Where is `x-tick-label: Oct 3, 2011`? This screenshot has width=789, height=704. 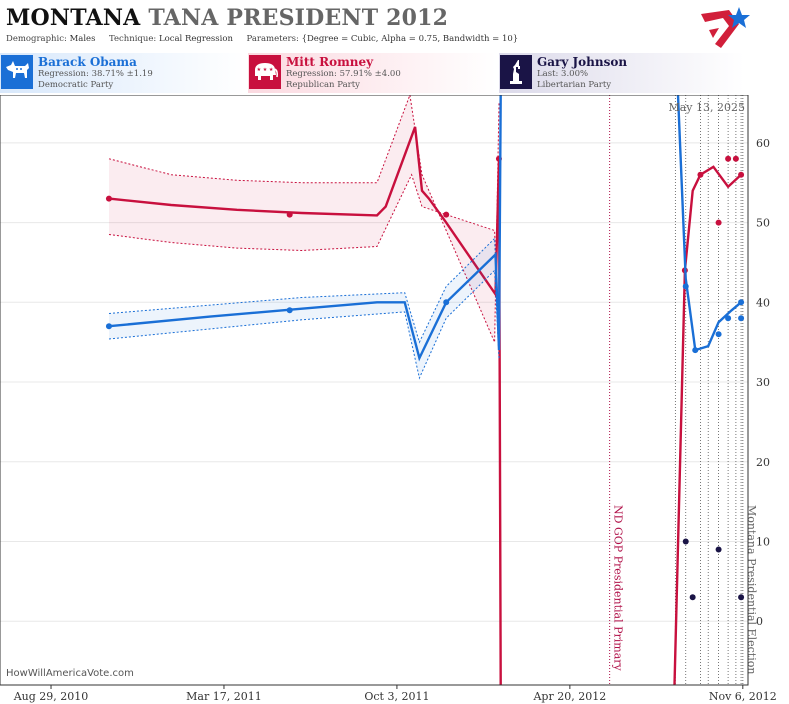 x-tick-label: Oct 3, 2011 is located at coordinates (396, 696).